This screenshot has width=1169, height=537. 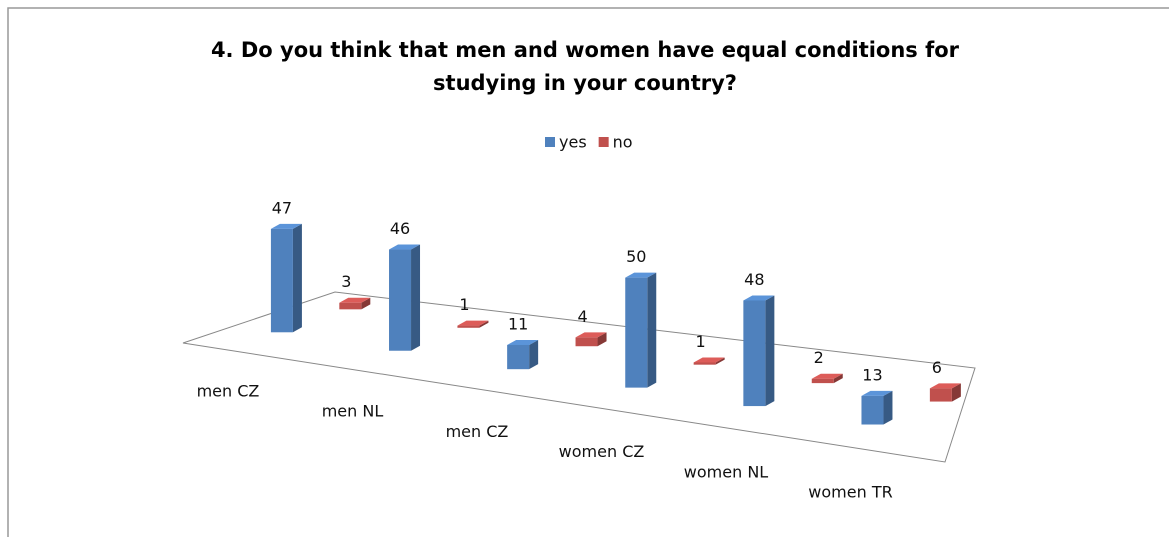 I want to click on x-tick-label: women NL, so click(x=726, y=471).